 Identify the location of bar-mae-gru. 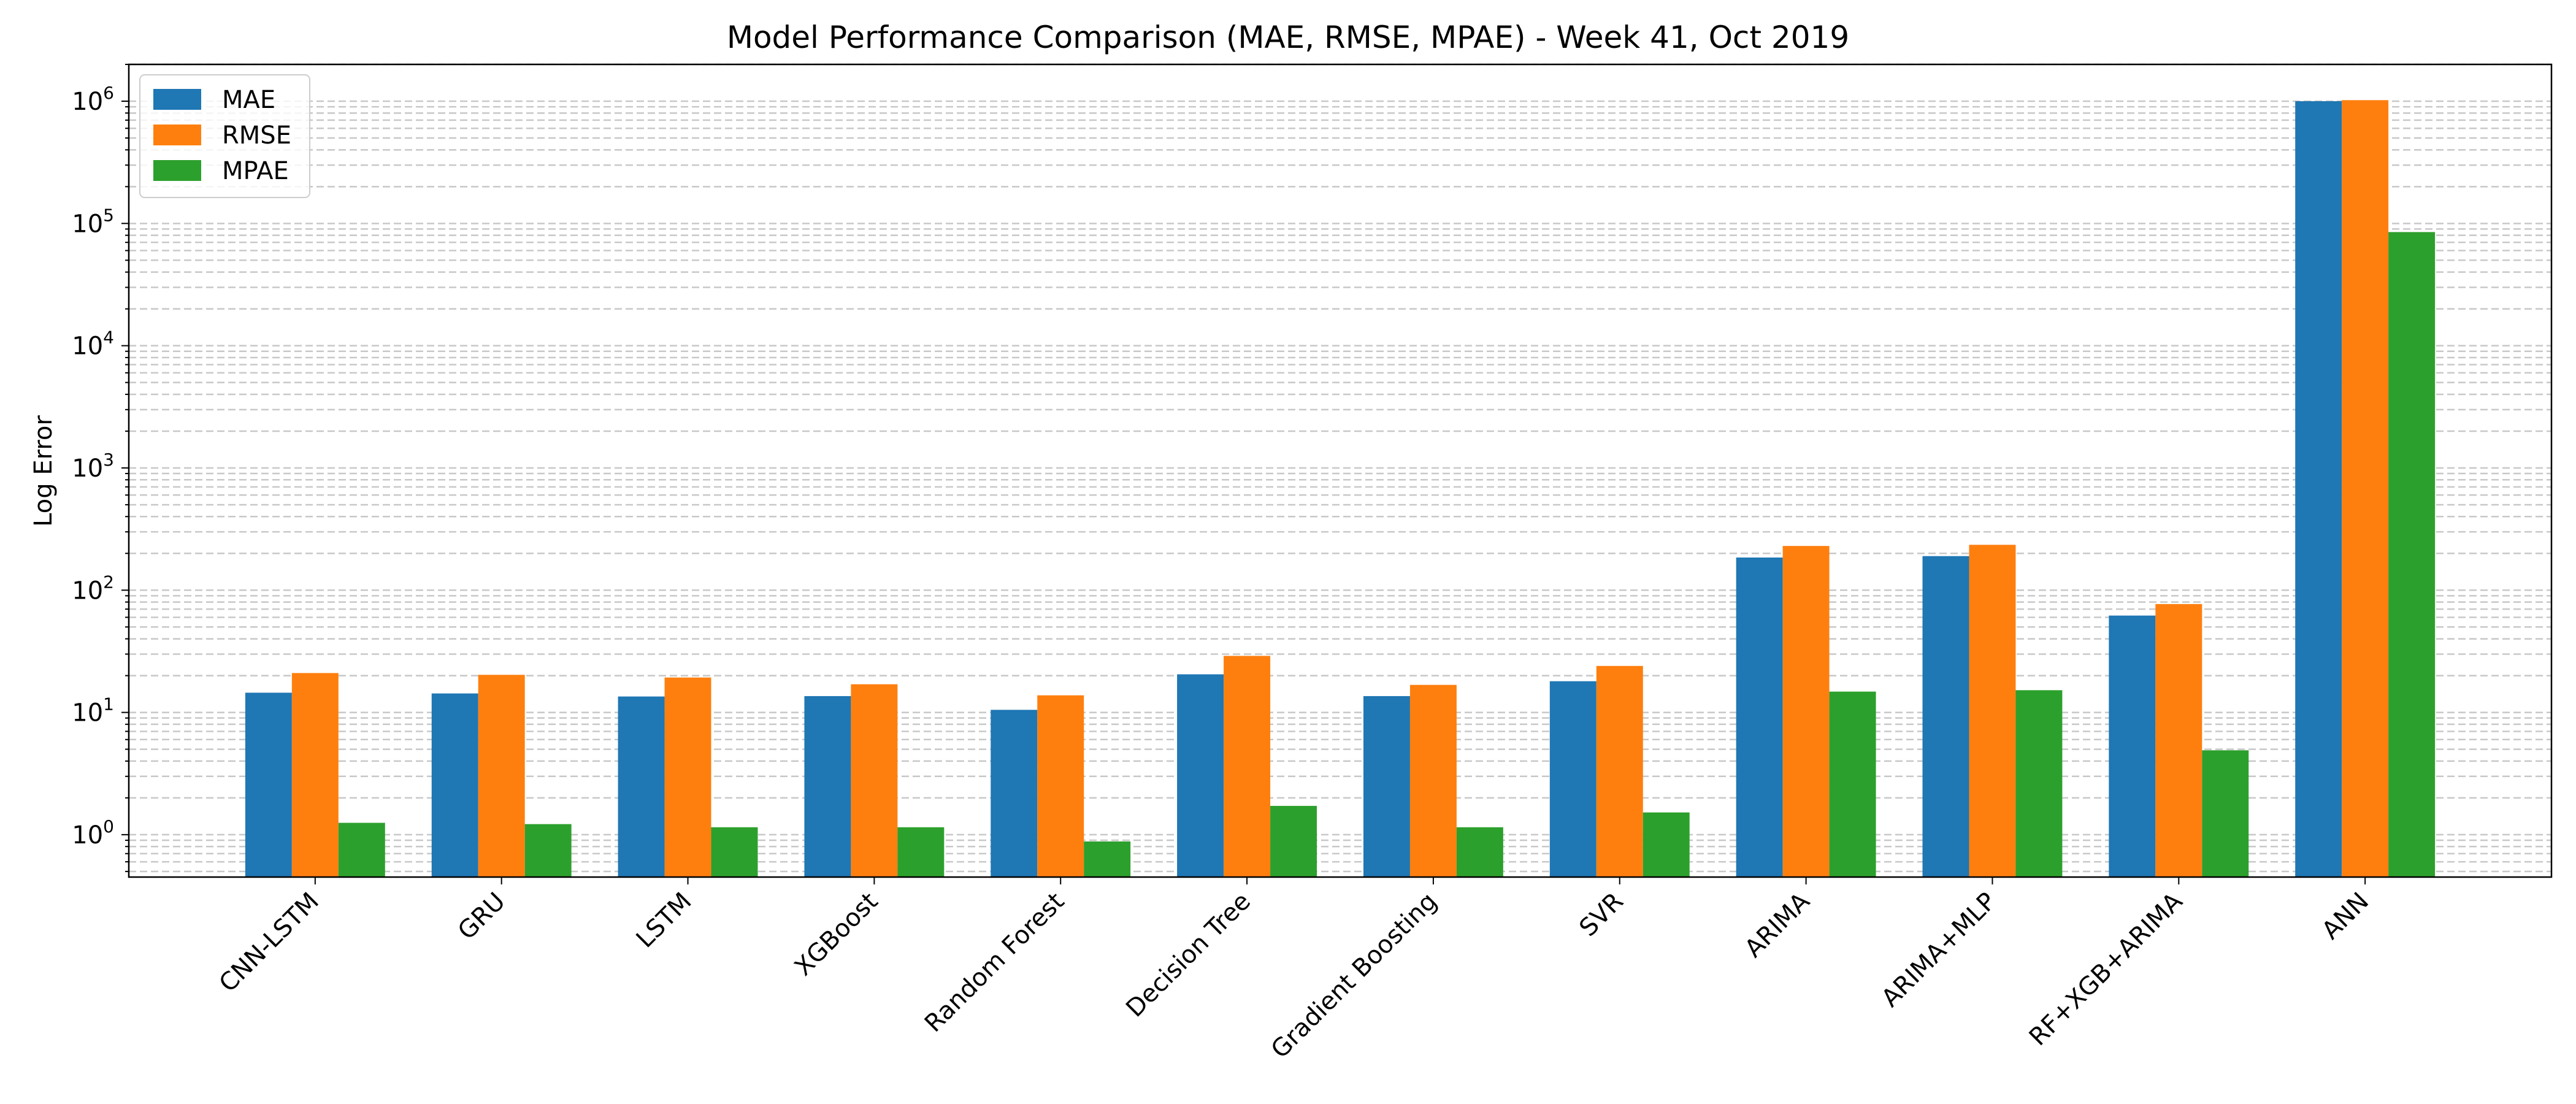
(454, 785).